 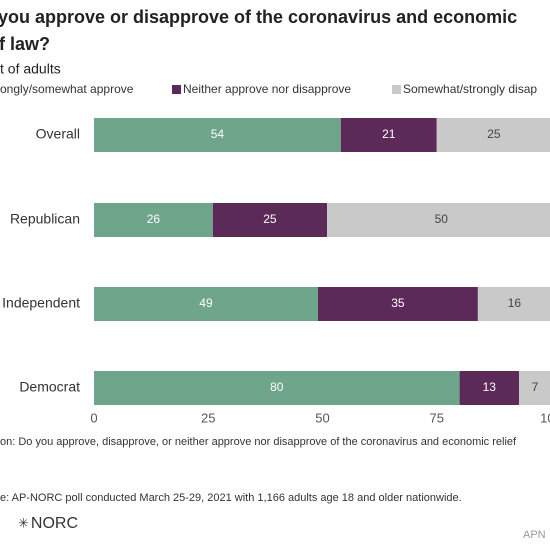 What do you see at coordinates (67, 89) in the screenshot?
I see `legend-label: ongly/somewhat approve` at bounding box center [67, 89].